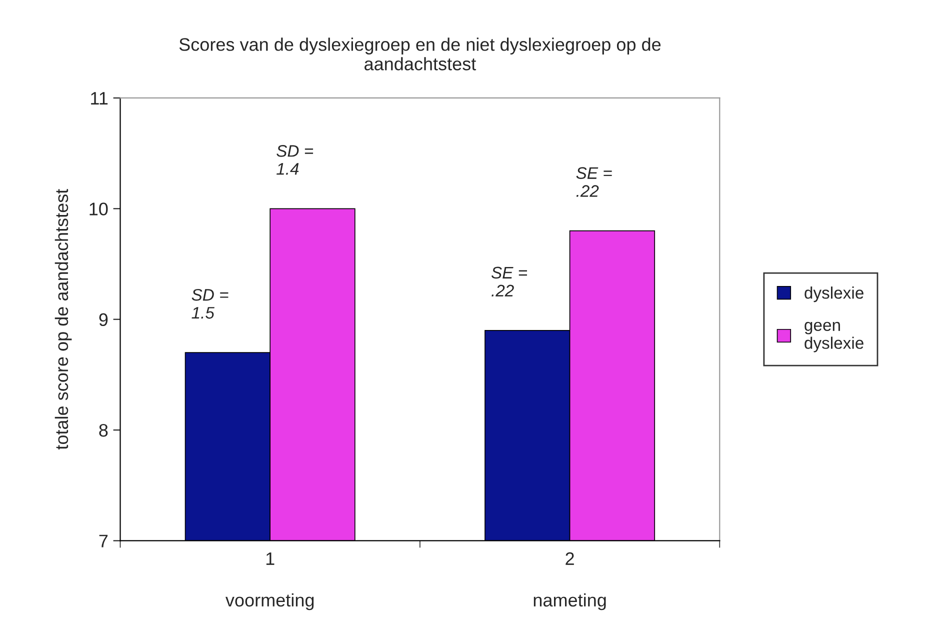 This screenshot has height=628, width=925. Describe the element at coordinates (270, 581) in the screenshot. I see `category-label: 1 voormeting` at that location.